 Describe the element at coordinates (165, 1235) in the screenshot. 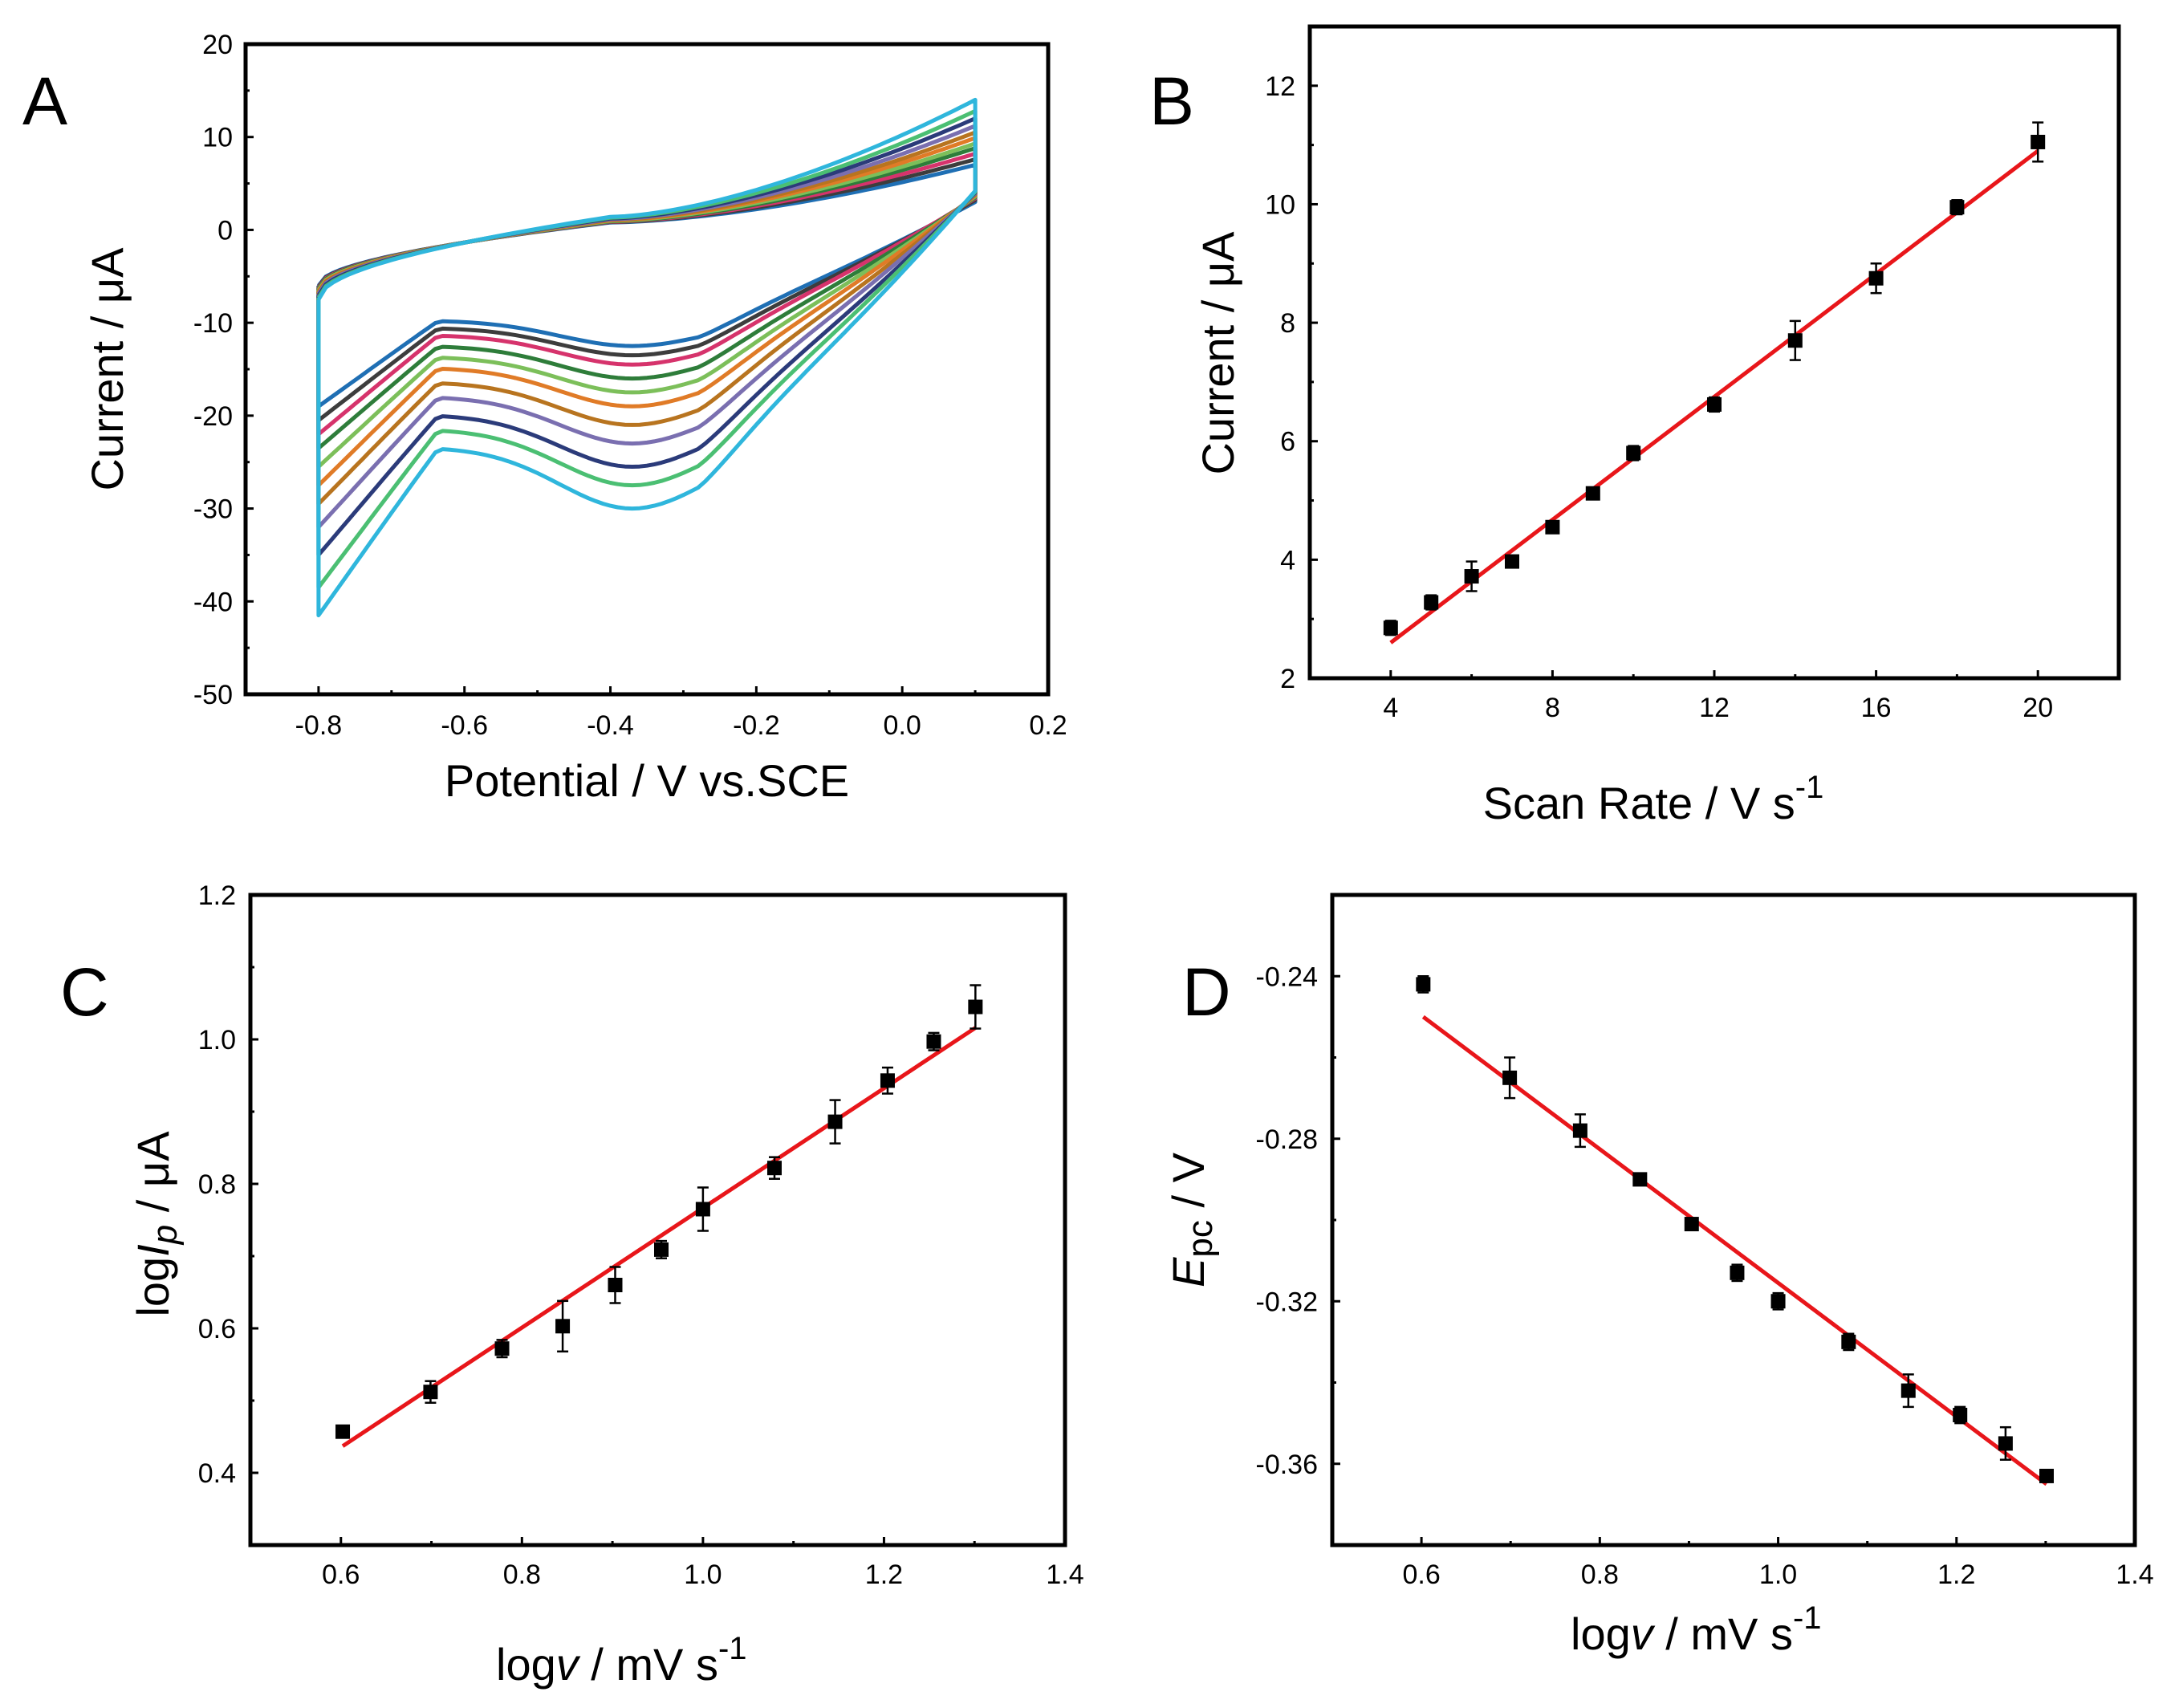

I see `panel-c-y-label-p: p` at that location.